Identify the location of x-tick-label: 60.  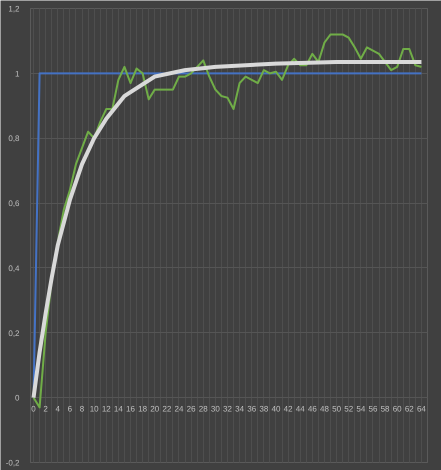
(397, 409).